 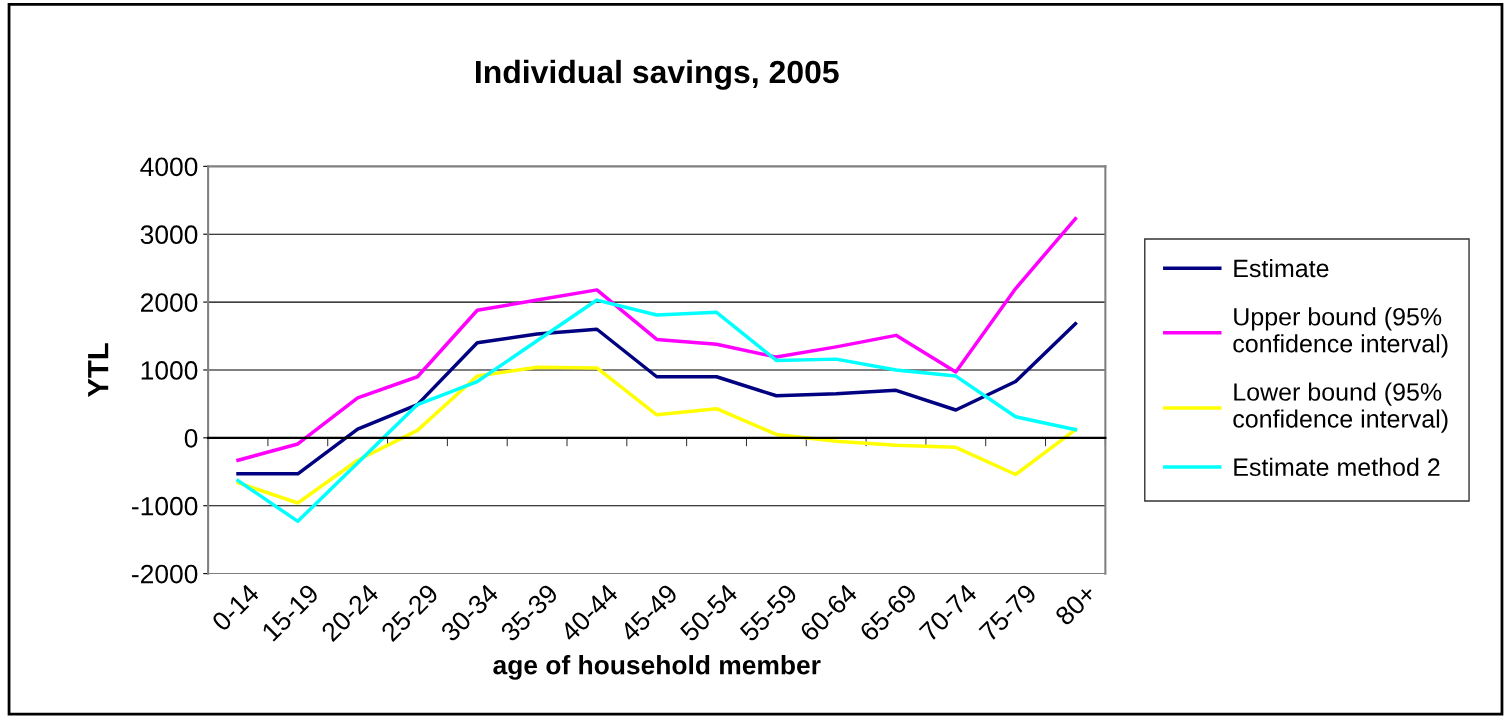 I want to click on legend-label: Estimate, so click(x=1281, y=268).